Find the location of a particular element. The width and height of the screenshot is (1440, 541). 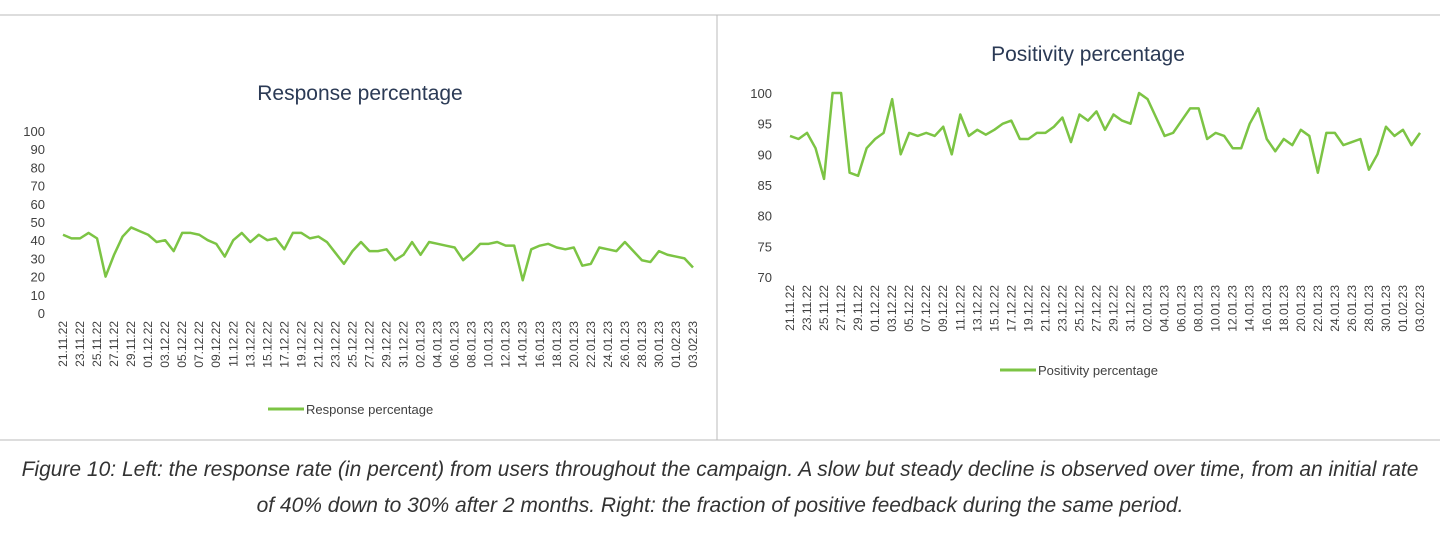

y-tick-label: 75 is located at coordinates (765, 246).